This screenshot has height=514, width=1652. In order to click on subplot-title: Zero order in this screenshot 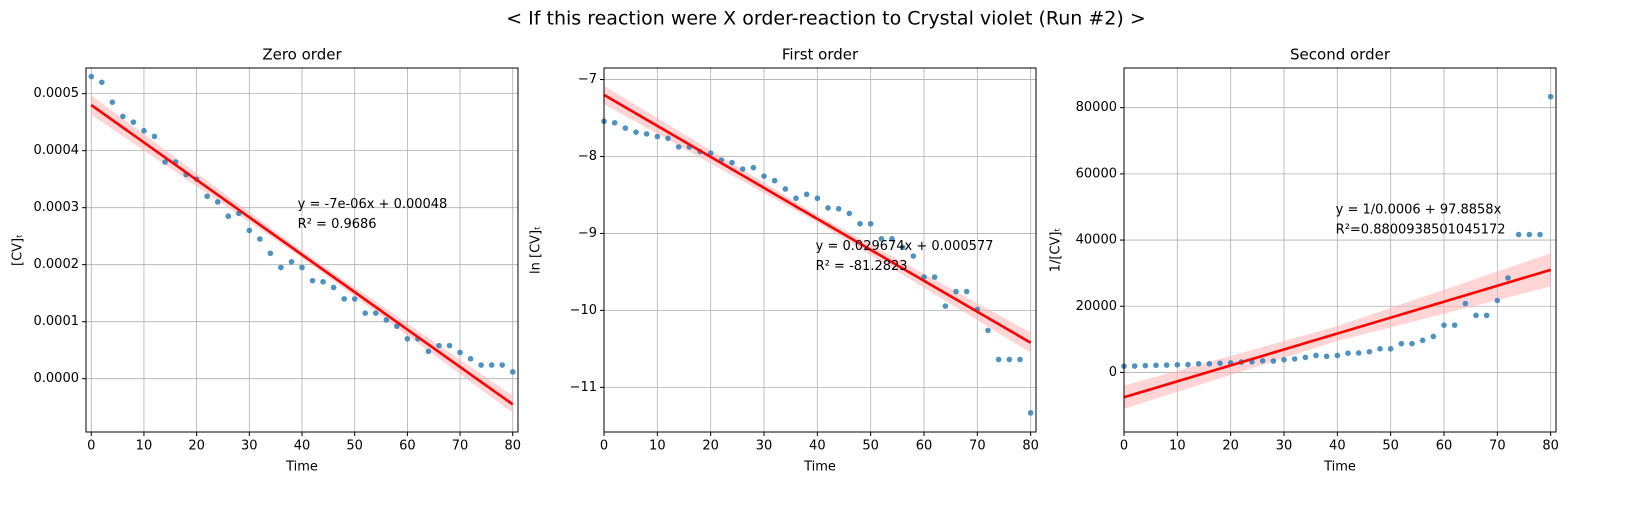, I will do `click(302, 55)`.